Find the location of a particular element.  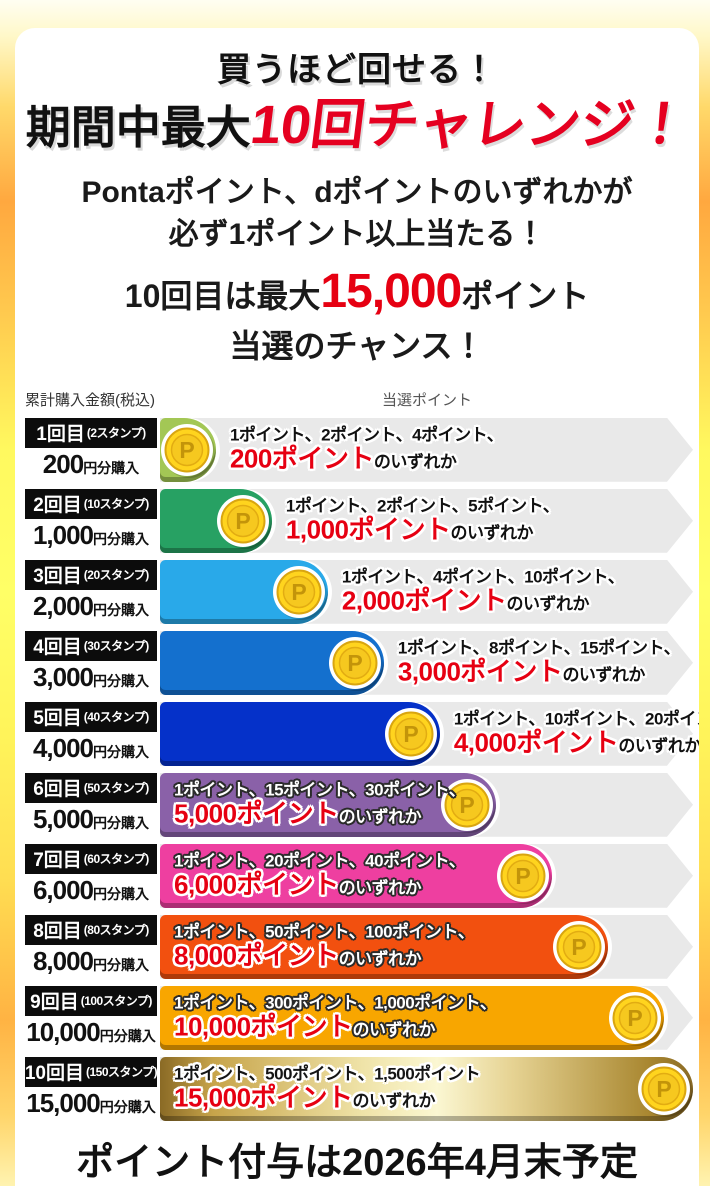

prize-bar: P 1ポイント、15ポイント、30ポイント、 5,000ポイントのいずれか is located at coordinates (426, 804).